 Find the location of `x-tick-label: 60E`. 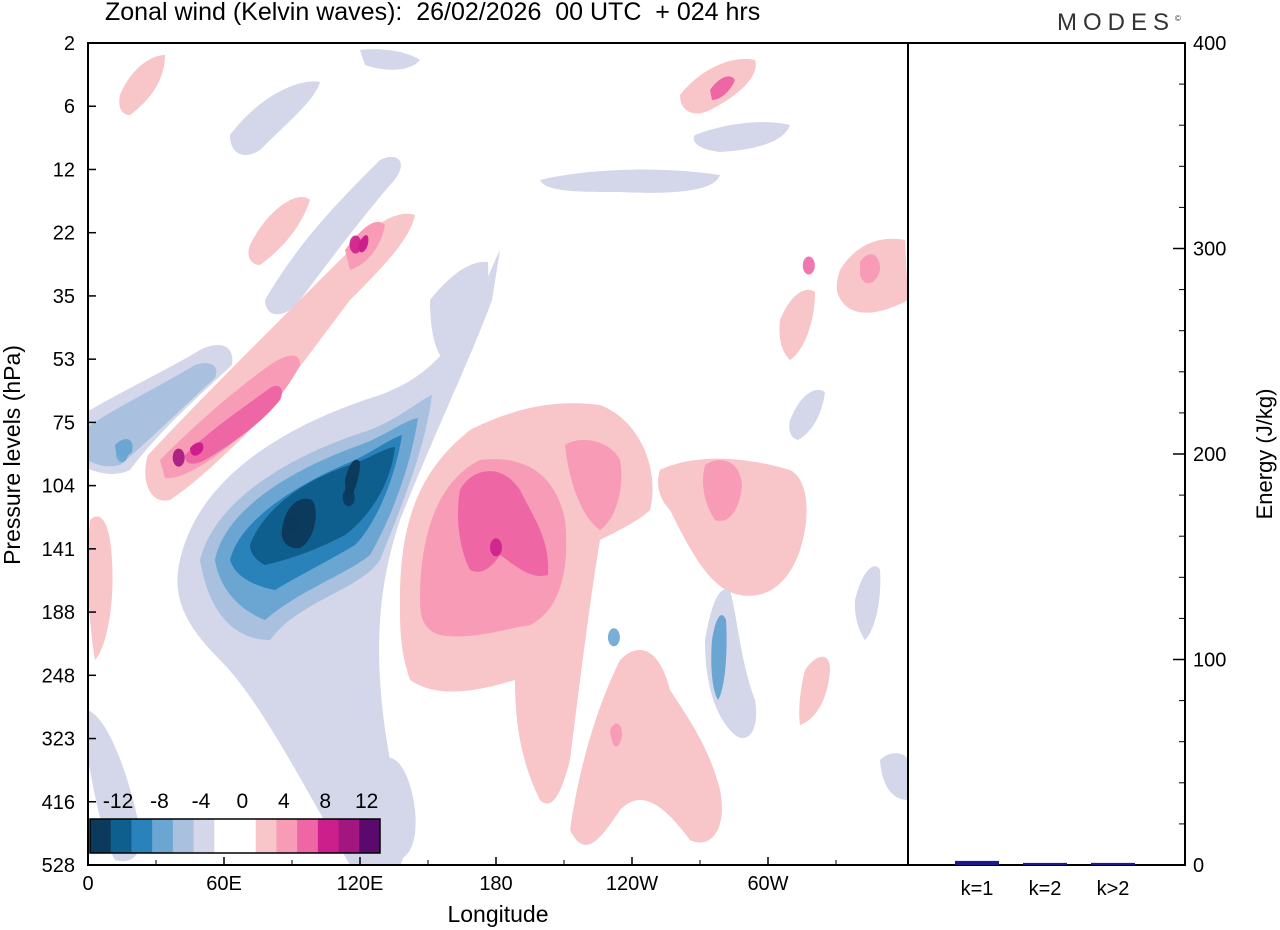

x-tick-label: 60E is located at coordinates (224, 884).